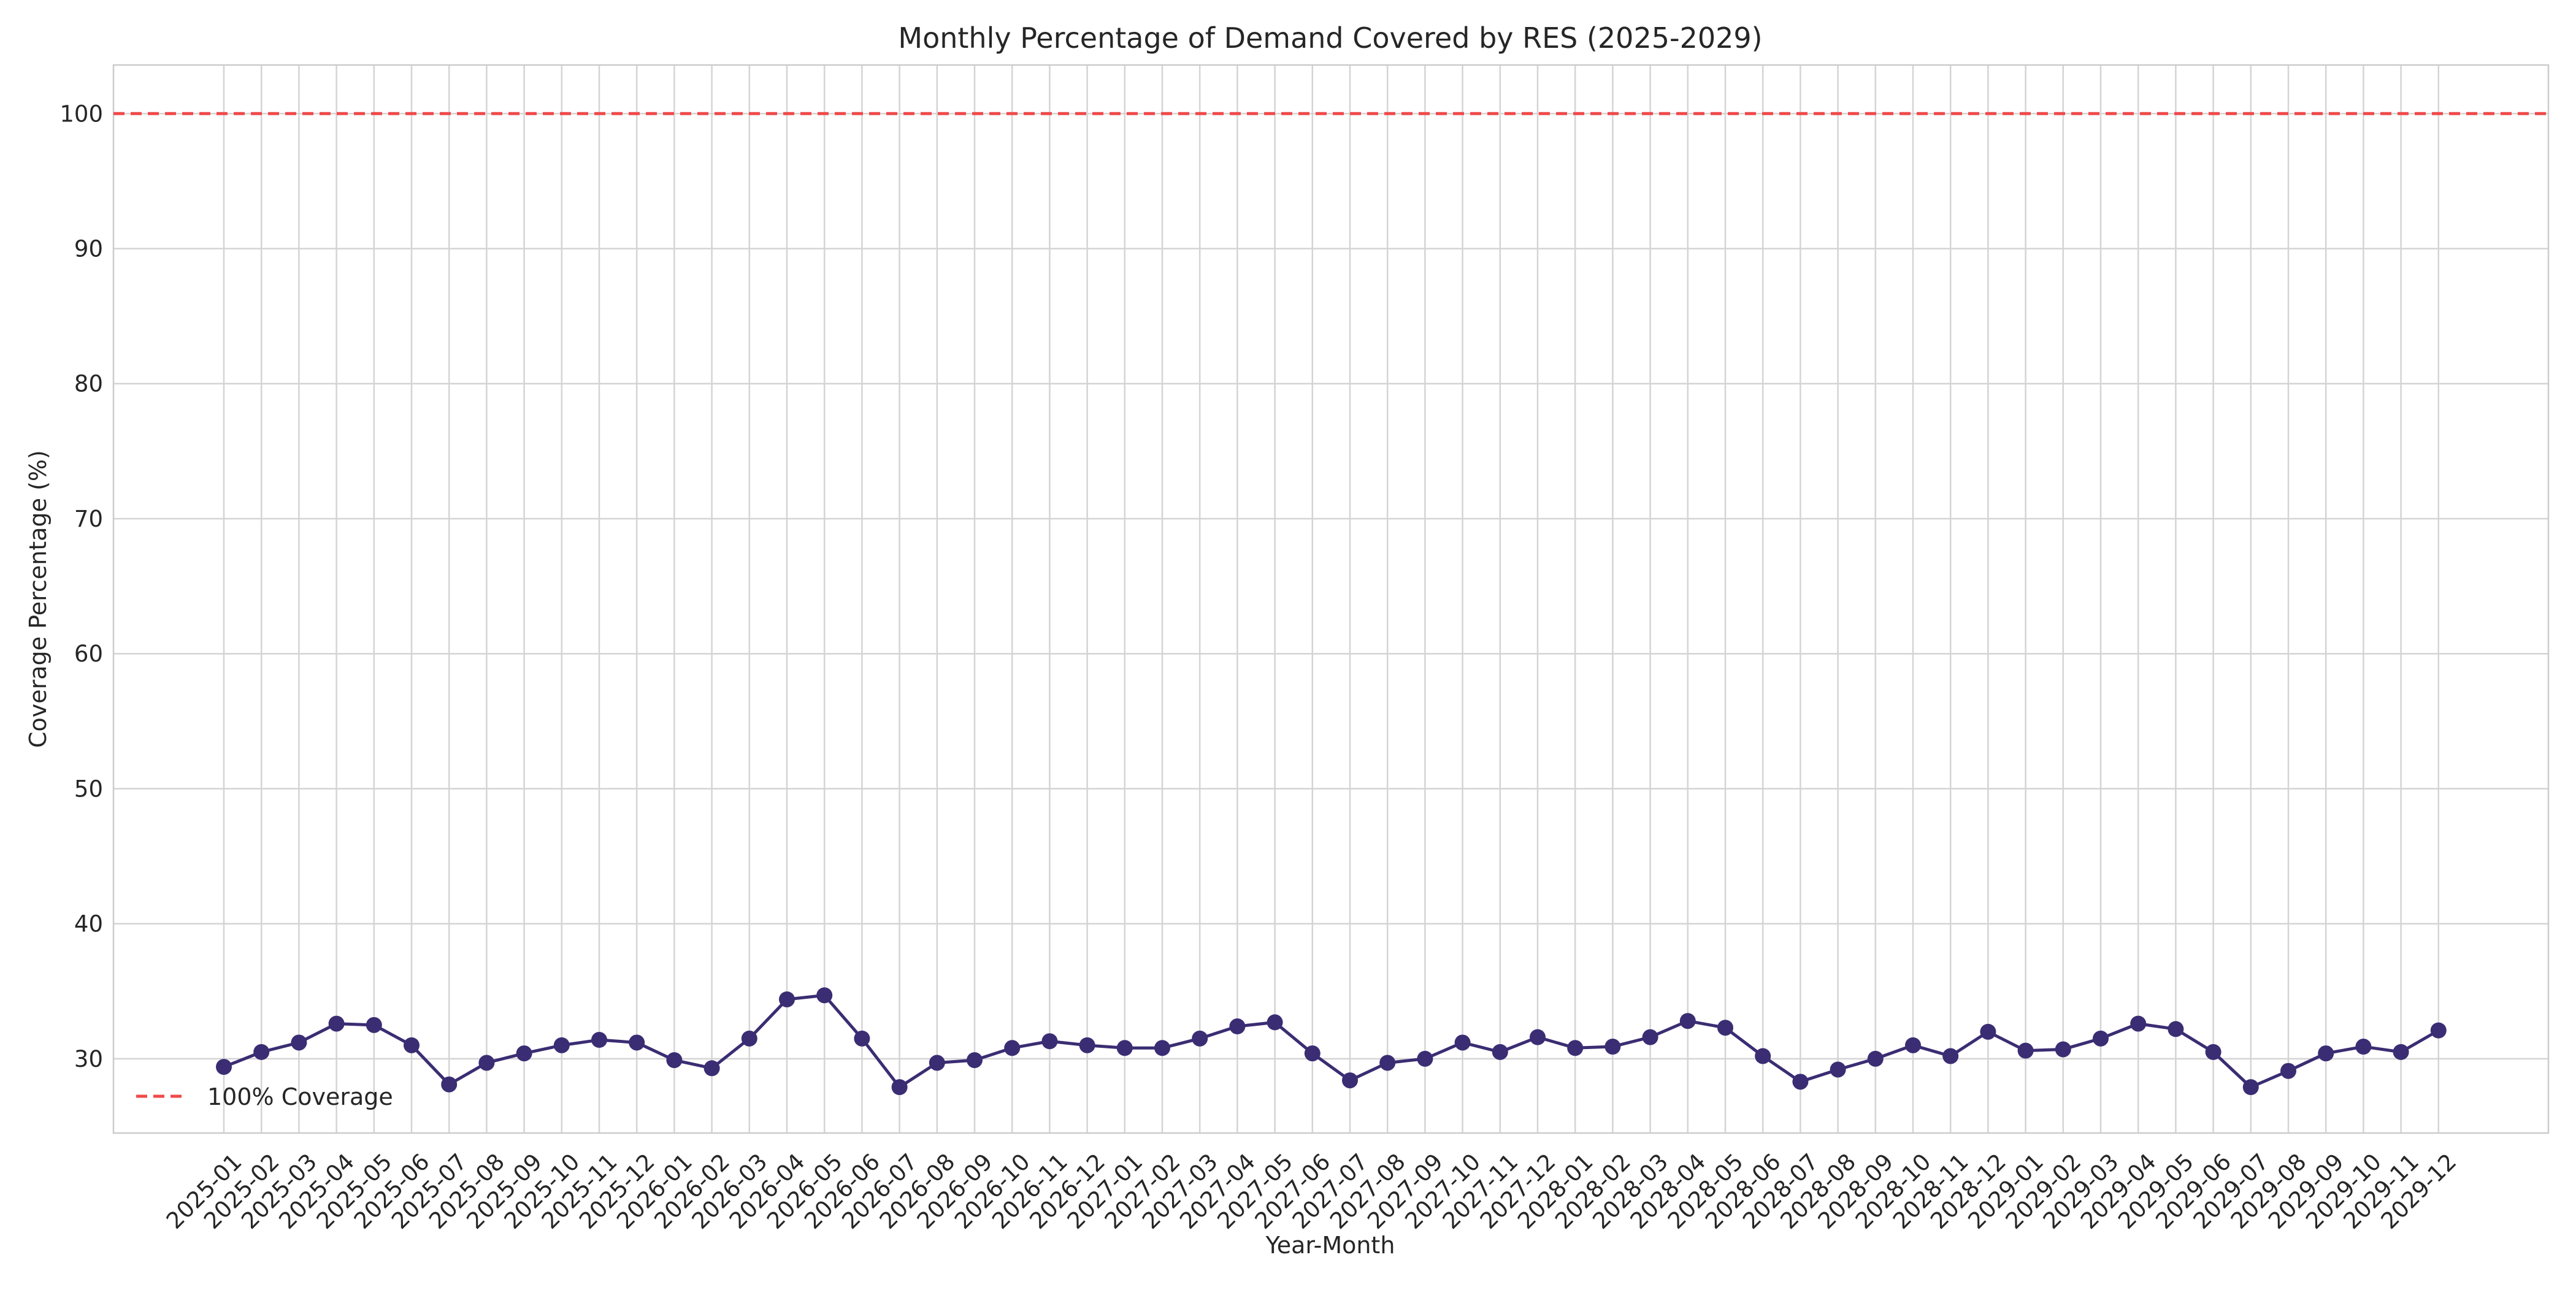 The width and height of the screenshot is (2576, 1290). I want to click on y-tick-label: 50, so click(88, 789).